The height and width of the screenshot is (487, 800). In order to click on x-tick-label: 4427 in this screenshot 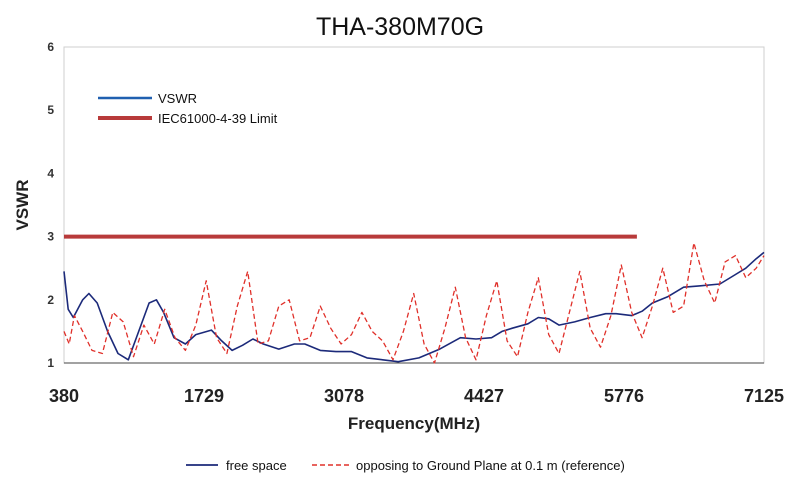, I will do `click(484, 396)`.